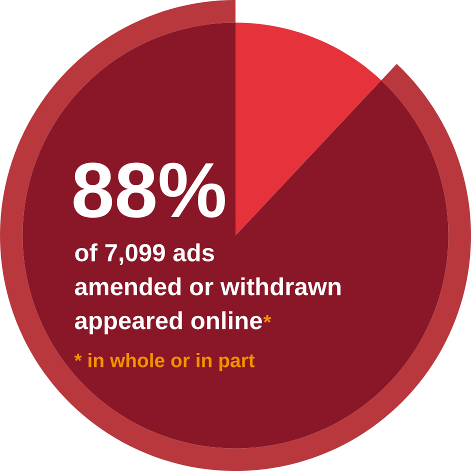 This screenshot has height=471, width=471. Describe the element at coordinates (207, 286) in the screenshot. I see `text: amended or withdrawn` at that location.